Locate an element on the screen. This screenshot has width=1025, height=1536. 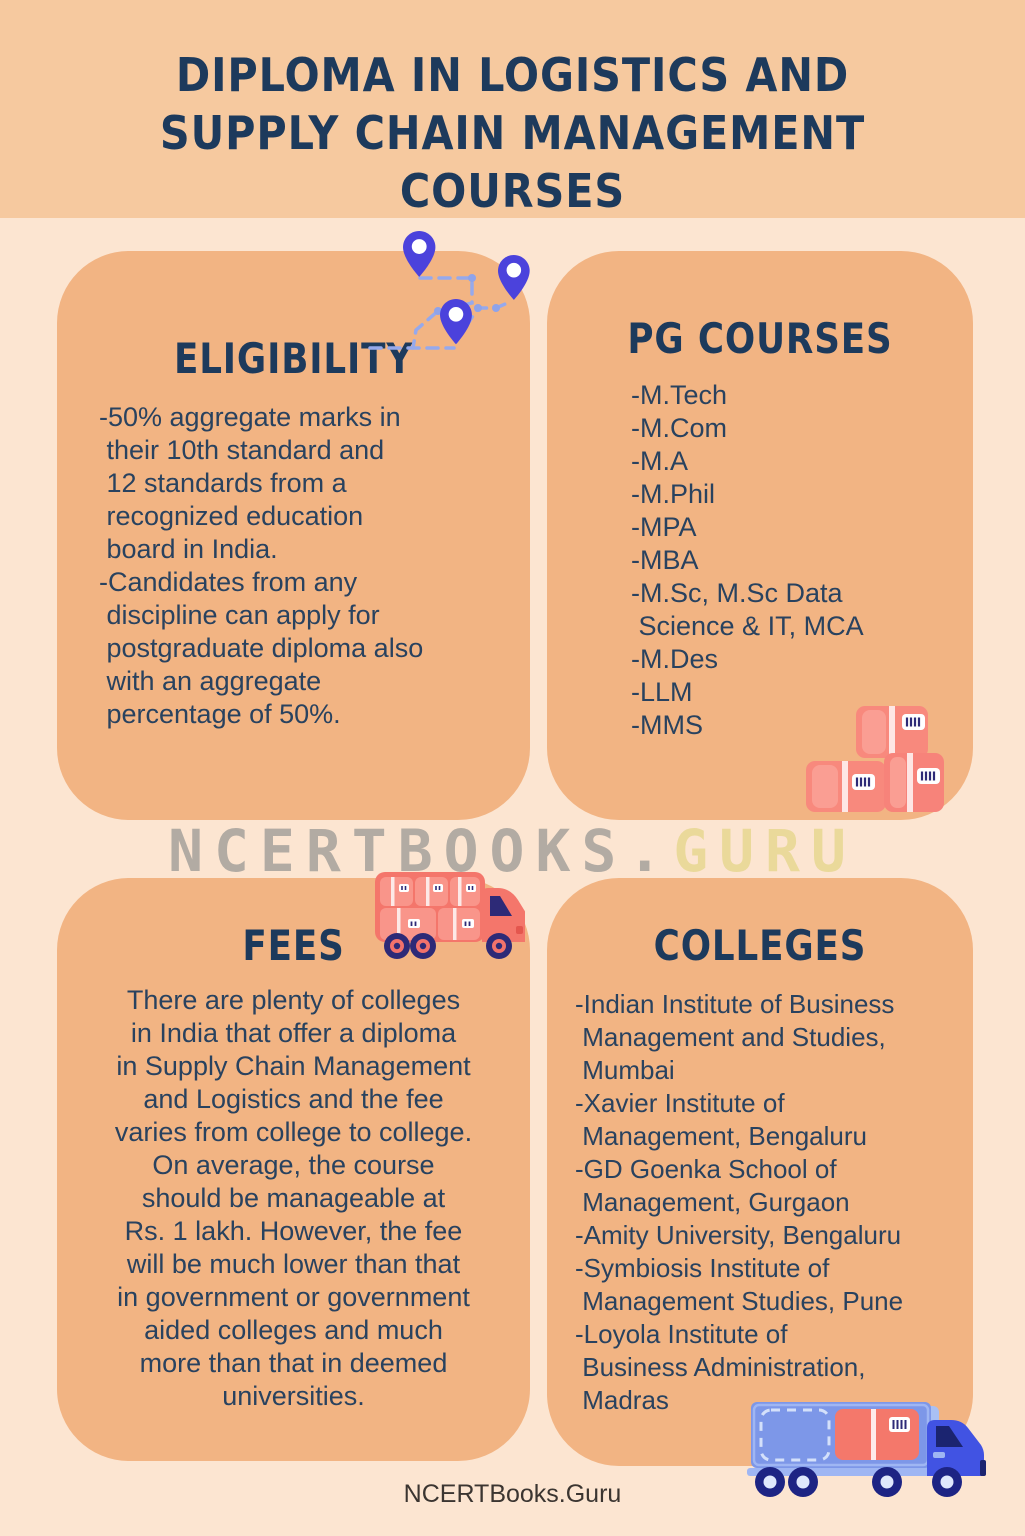
list-item: -M.Phil is located at coordinates (673, 494).